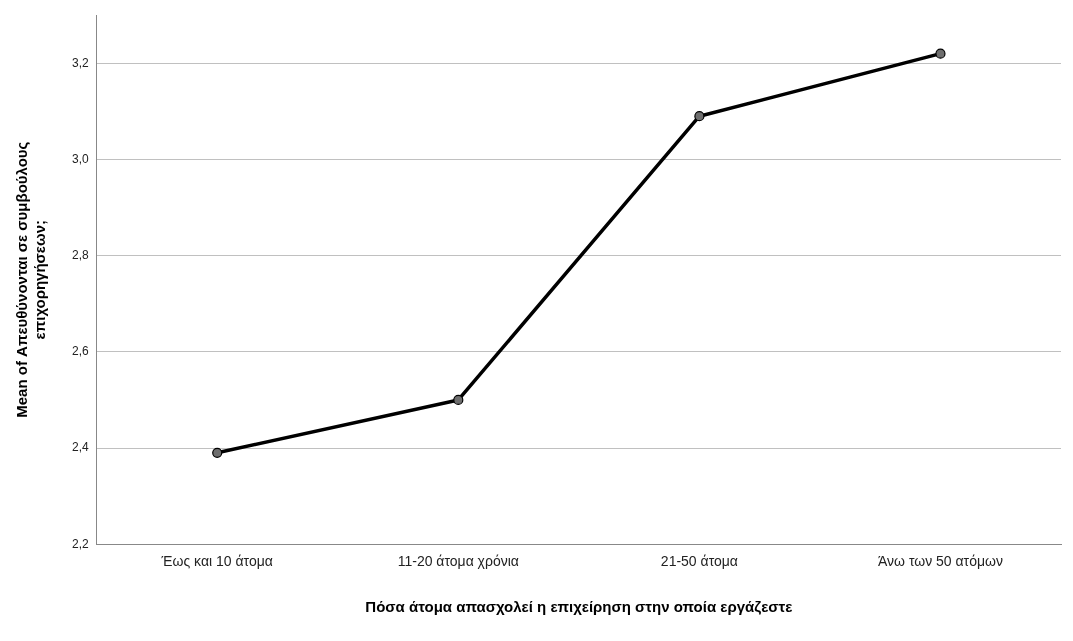 This screenshot has width=1073, height=641. I want to click on x-tick-label: Έως και 10 άτομα, so click(216, 561).